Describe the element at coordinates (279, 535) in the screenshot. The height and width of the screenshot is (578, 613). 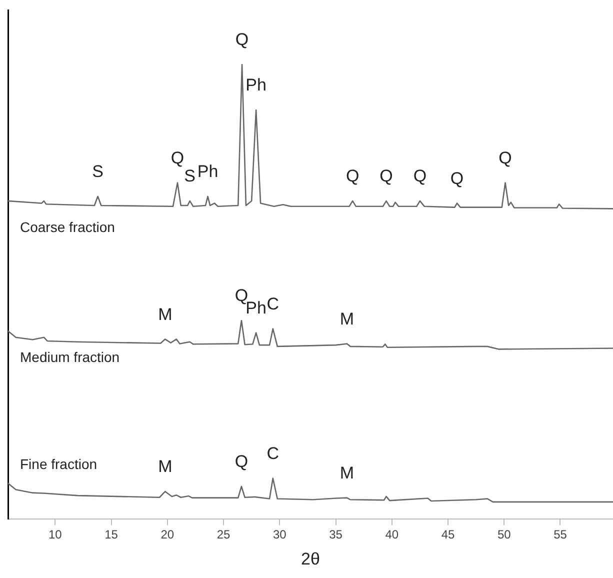
I see `x-tick-label: 30` at that location.